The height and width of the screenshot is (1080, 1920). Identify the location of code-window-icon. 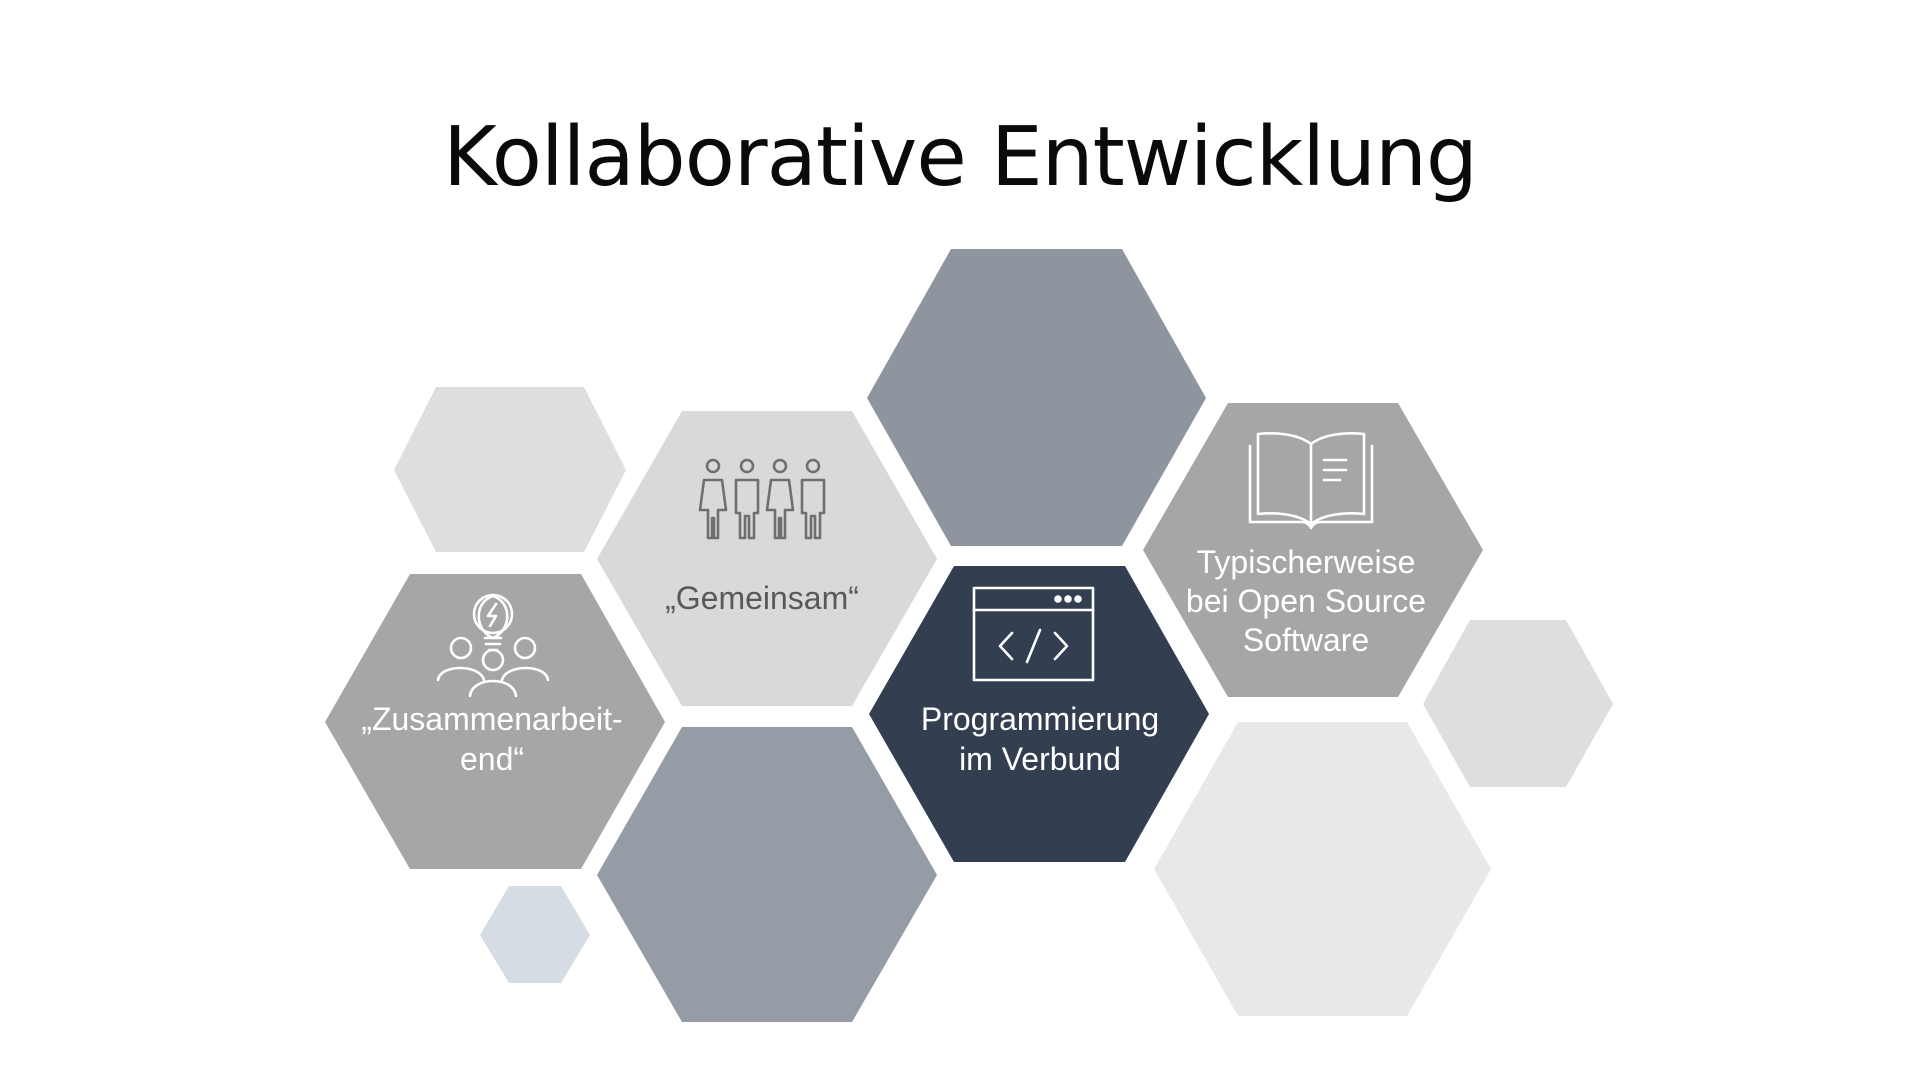
(1033, 634).